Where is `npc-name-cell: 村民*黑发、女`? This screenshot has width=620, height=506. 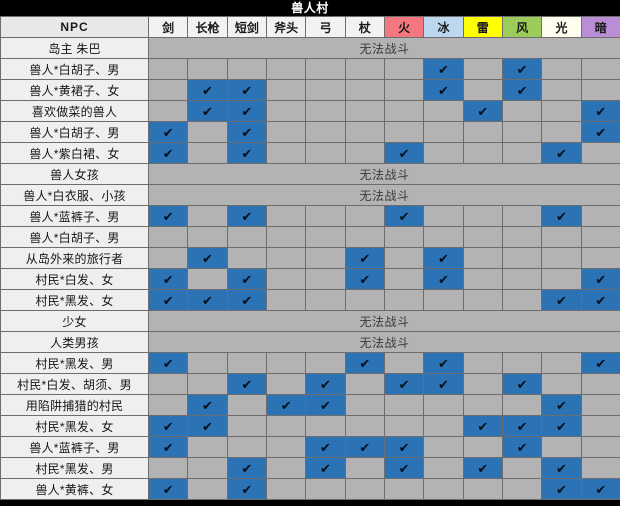
npc-name-cell: 村民*黑发、女 is located at coordinates (74, 426).